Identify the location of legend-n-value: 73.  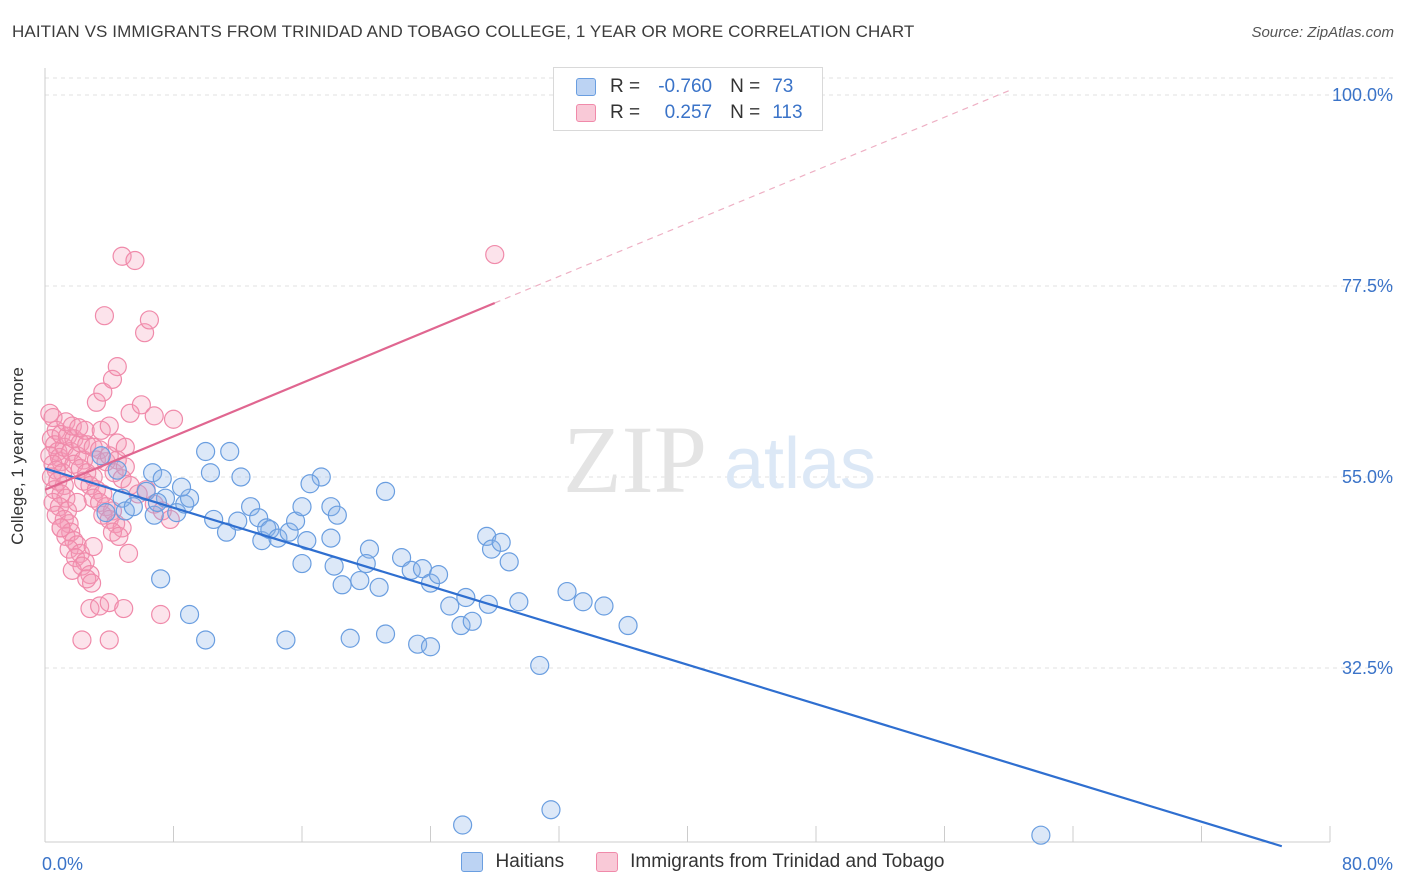
(783, 86).